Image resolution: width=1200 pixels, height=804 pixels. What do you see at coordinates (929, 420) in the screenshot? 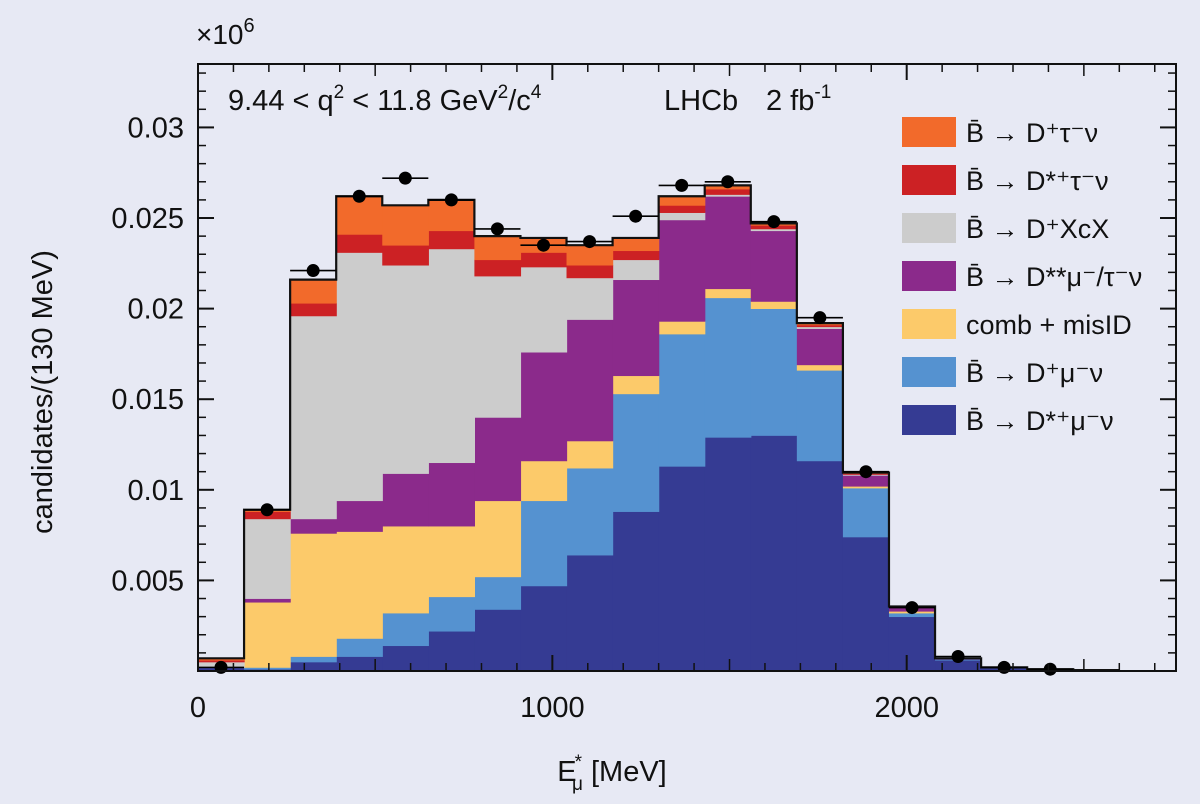
I see `legend-swatch-dstmunu` at bounding box center [929, 420].